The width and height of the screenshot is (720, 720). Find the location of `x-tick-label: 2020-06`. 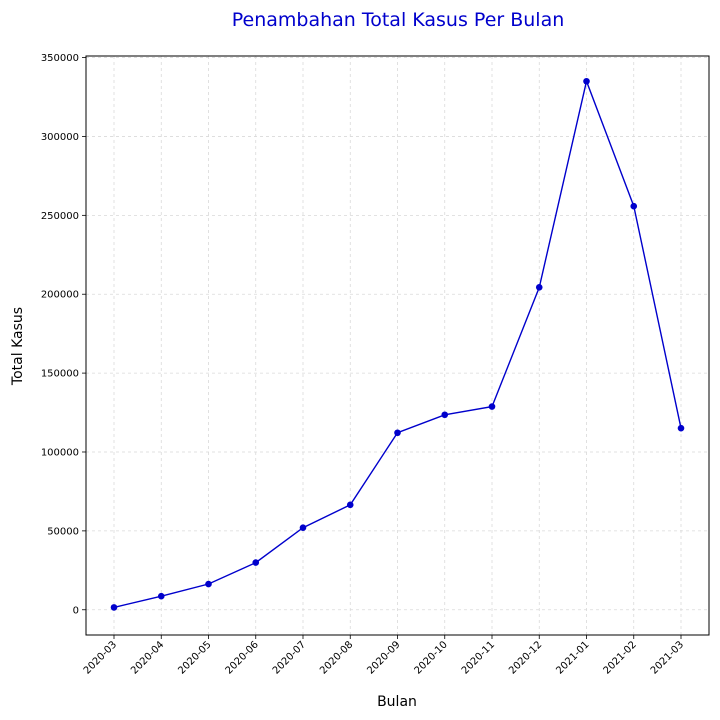

x-tick-label: 2020-06 is located at coordinates (242, 657).